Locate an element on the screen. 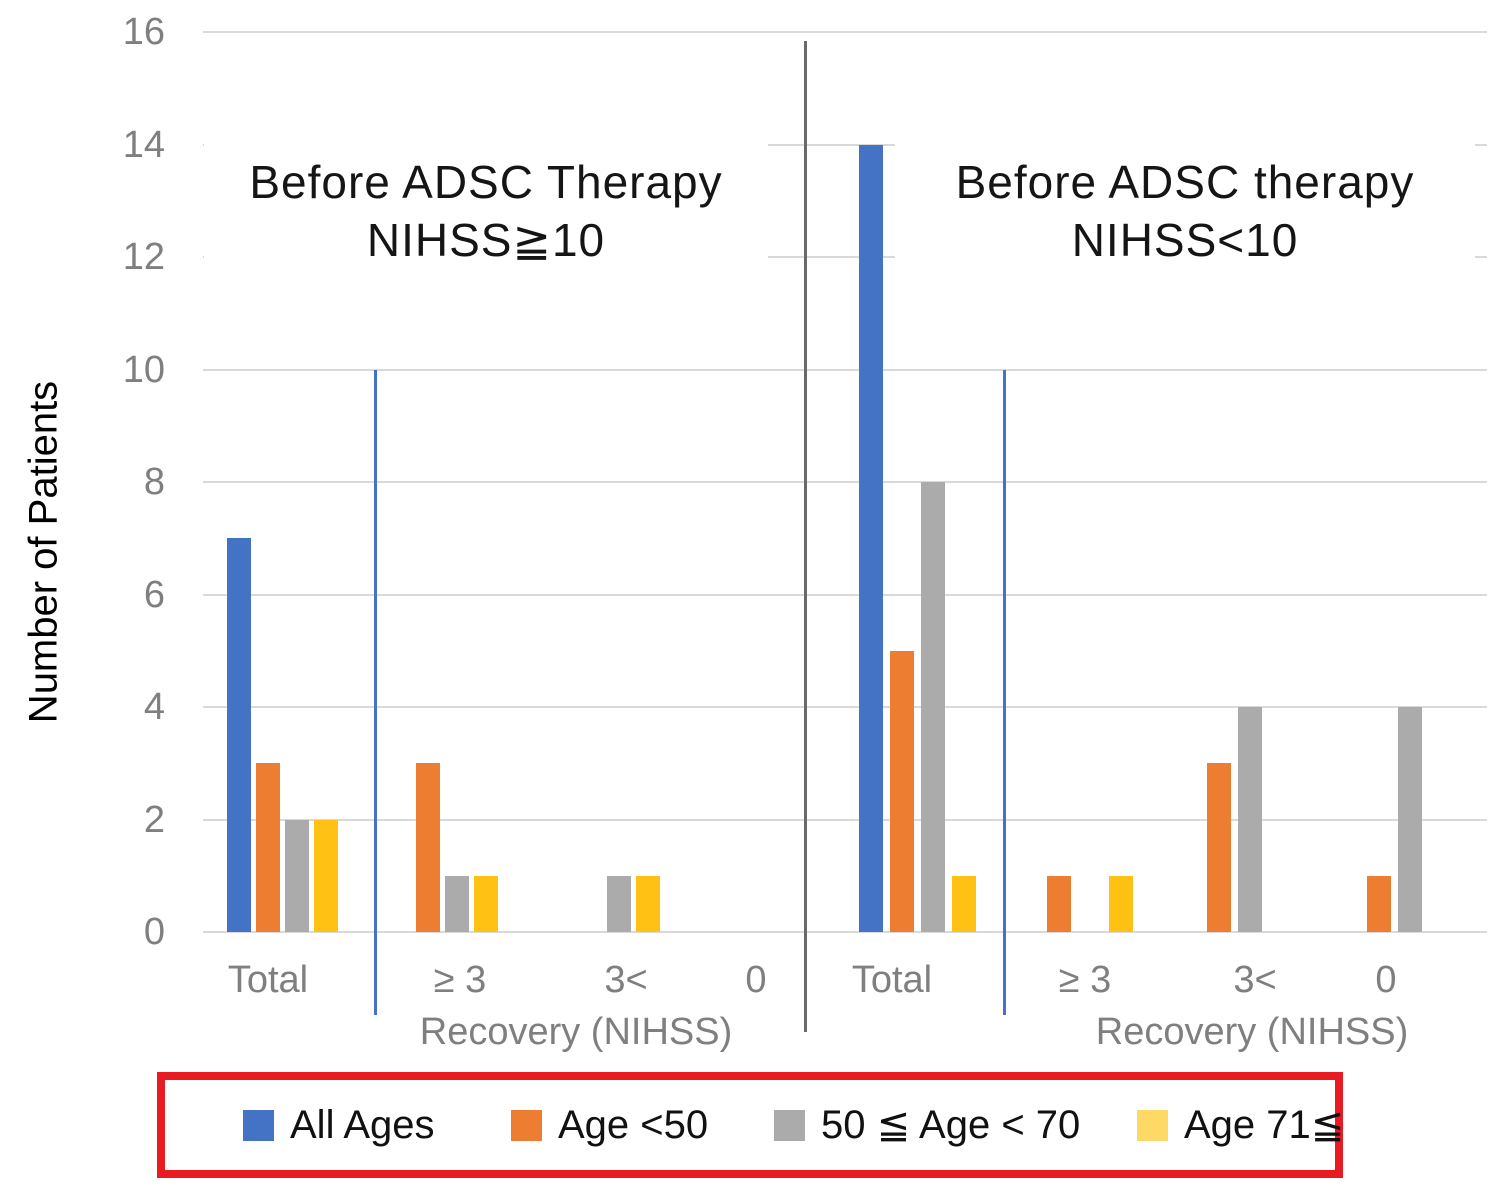 The width and height of the screenshot is (1500, 1203). legend: All Ages Age <50 50 ≦ Age < 70 Age 71≦ is located at coordinates (750, 1125).